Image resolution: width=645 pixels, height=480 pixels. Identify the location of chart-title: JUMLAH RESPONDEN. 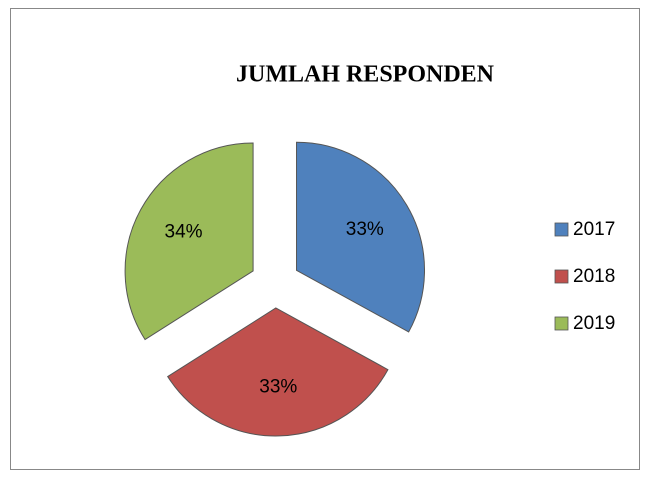
(365, 75).